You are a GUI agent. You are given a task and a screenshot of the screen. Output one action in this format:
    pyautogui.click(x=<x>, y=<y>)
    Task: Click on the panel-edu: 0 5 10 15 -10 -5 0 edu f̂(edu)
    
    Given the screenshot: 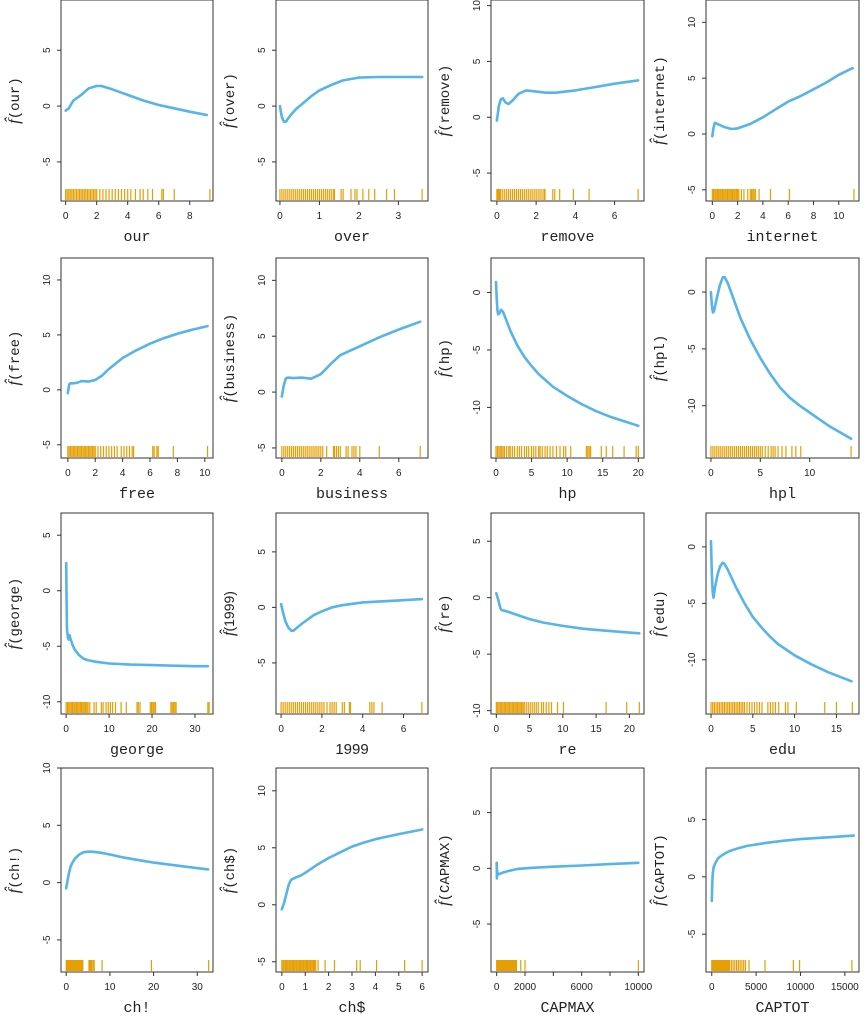 What is the action you would take?
    pyautogui.click(x=754, y=635)
    